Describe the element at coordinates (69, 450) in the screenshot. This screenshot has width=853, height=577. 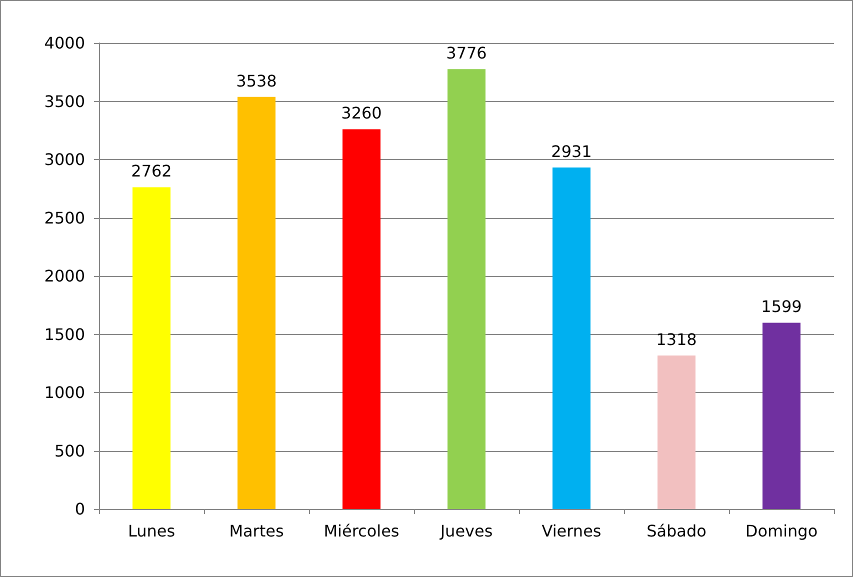
I see `y-tick-label: 500` at that location.